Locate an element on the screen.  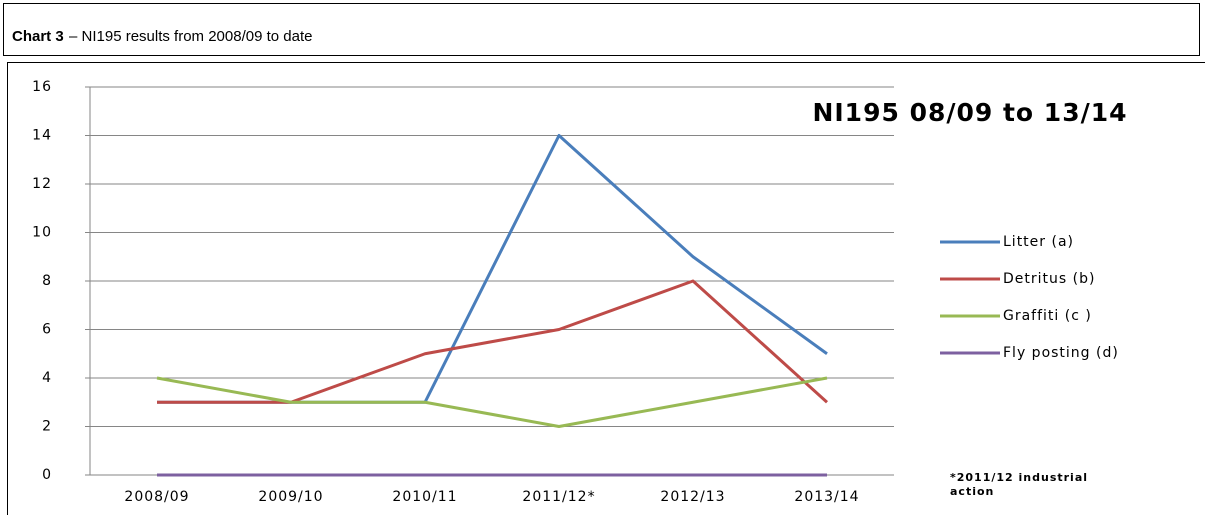
legend-label: Litter (a) is located at coordinates (1038, 242).